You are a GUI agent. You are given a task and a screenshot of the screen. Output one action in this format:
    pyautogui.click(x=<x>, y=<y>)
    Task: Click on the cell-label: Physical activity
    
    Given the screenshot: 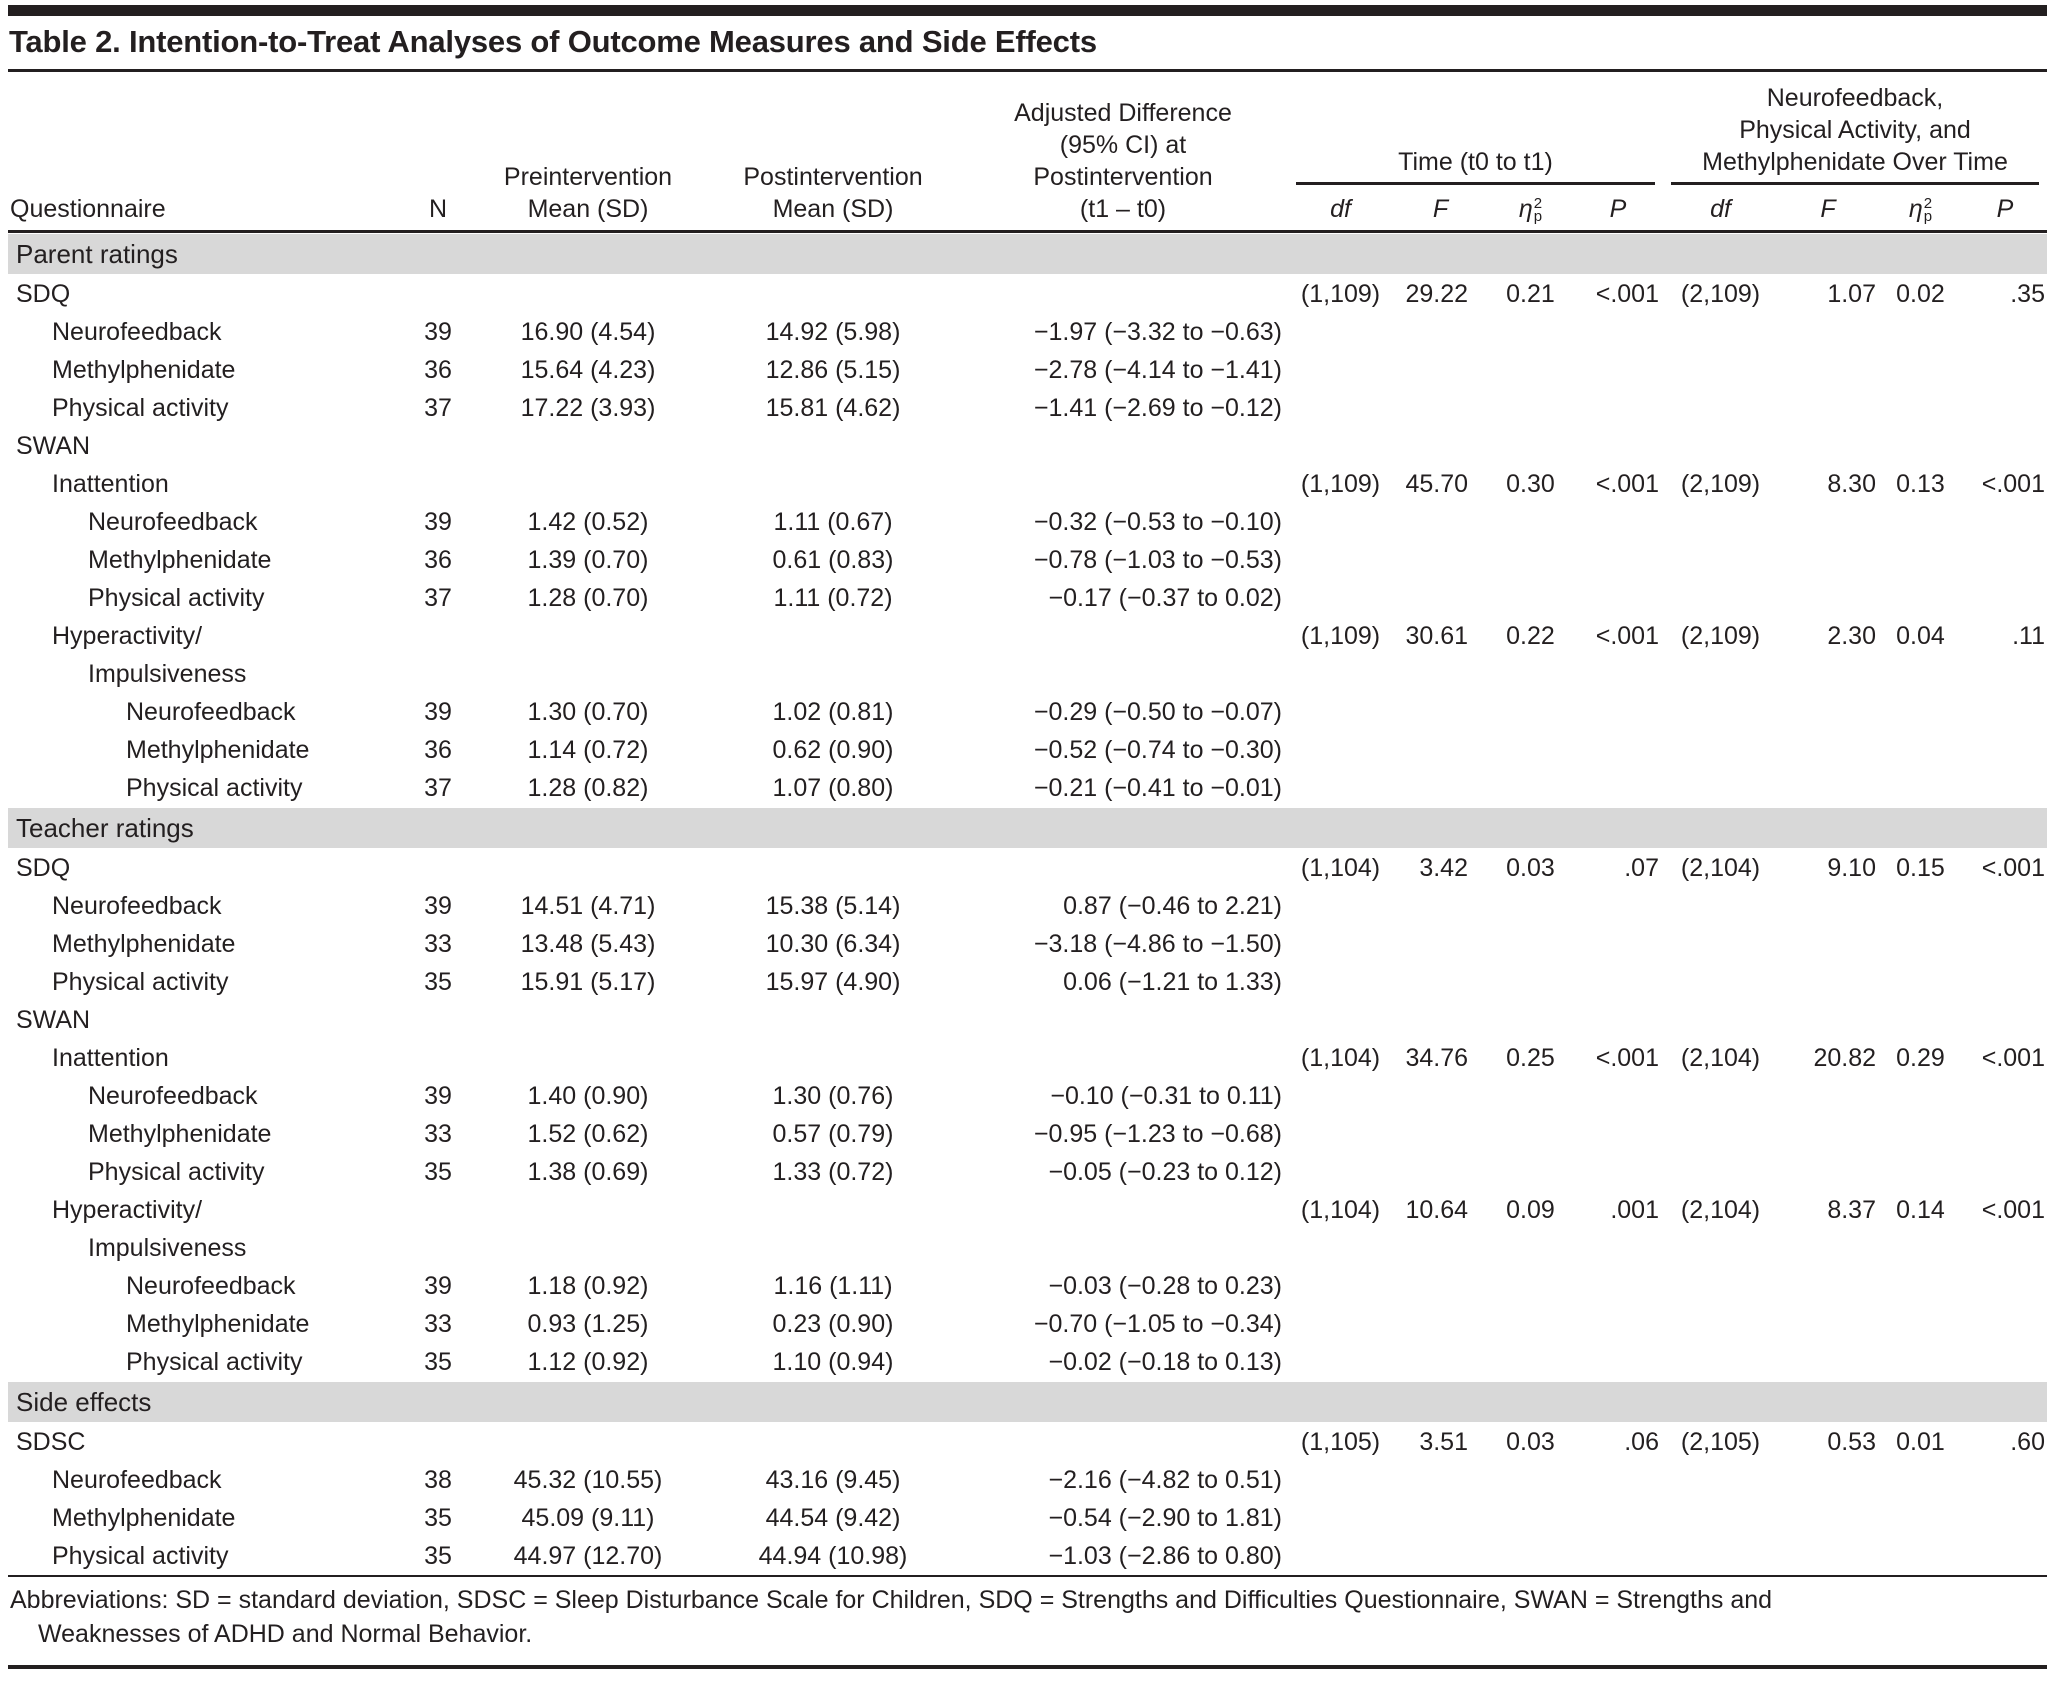 What is the action you would take?
    pyautogui.click(x=214, y=1362)
    